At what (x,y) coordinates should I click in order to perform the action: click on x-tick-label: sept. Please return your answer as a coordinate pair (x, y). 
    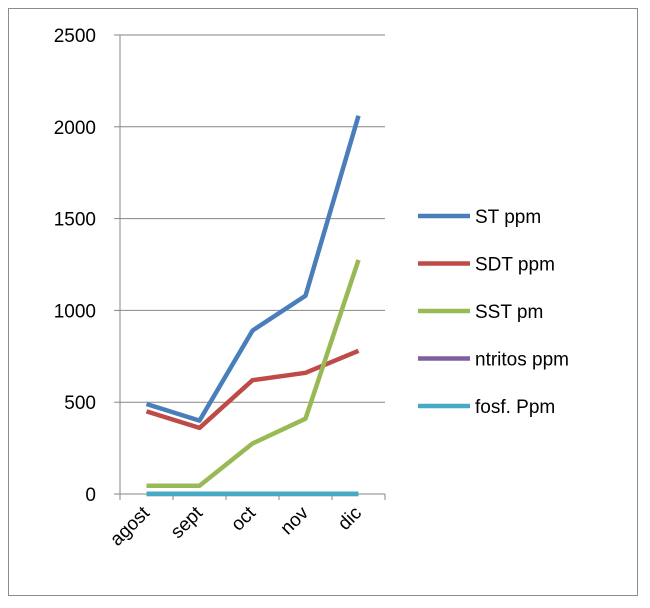
    Looking at the image, I should click on (187, 522).